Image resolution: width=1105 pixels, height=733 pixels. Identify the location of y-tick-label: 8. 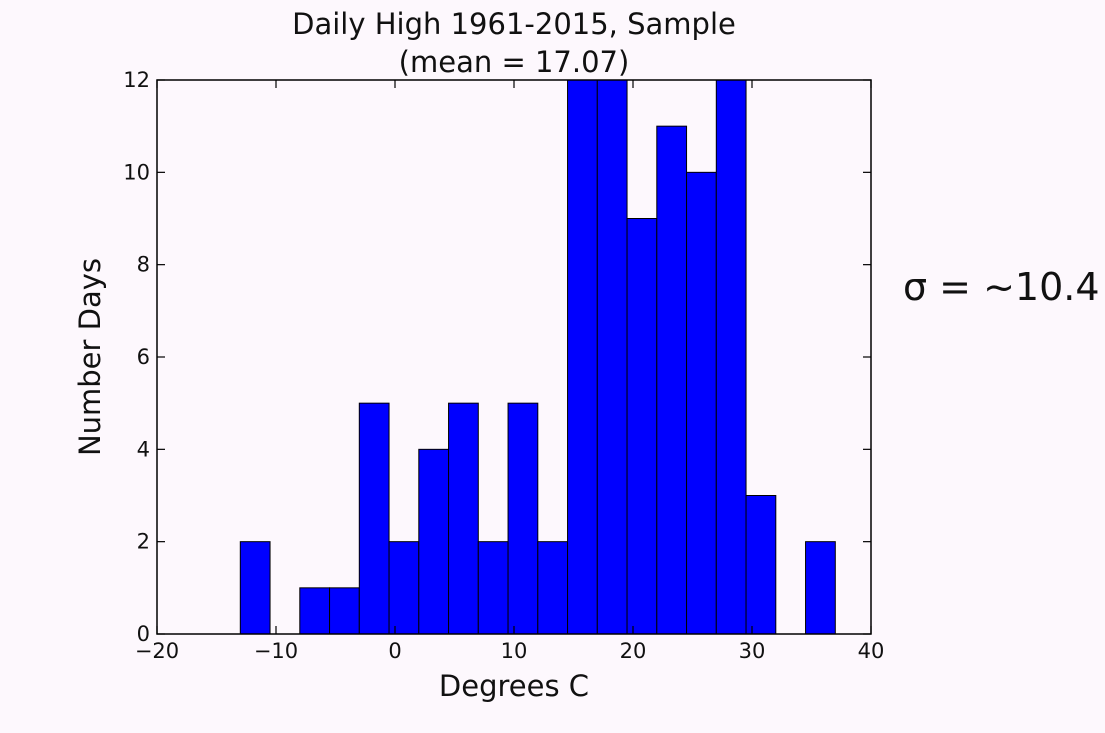
(143, 265).